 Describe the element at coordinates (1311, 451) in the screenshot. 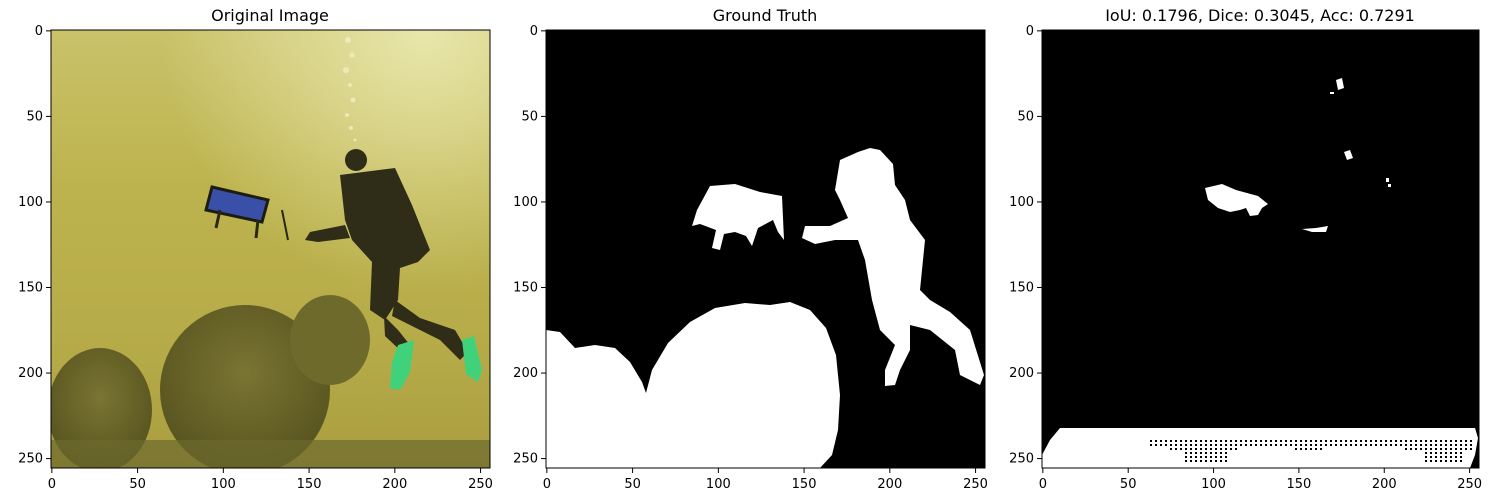

I see `prediction-speckle` at that location.